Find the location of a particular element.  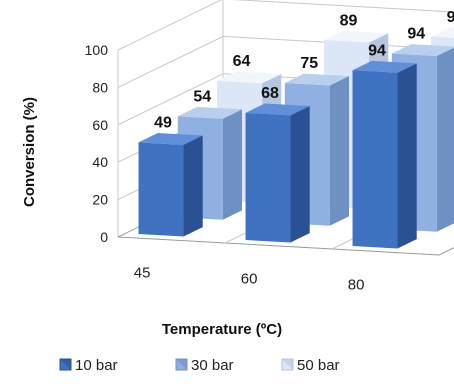

legend-item: 30 bar is located at coordinates (204, 365).